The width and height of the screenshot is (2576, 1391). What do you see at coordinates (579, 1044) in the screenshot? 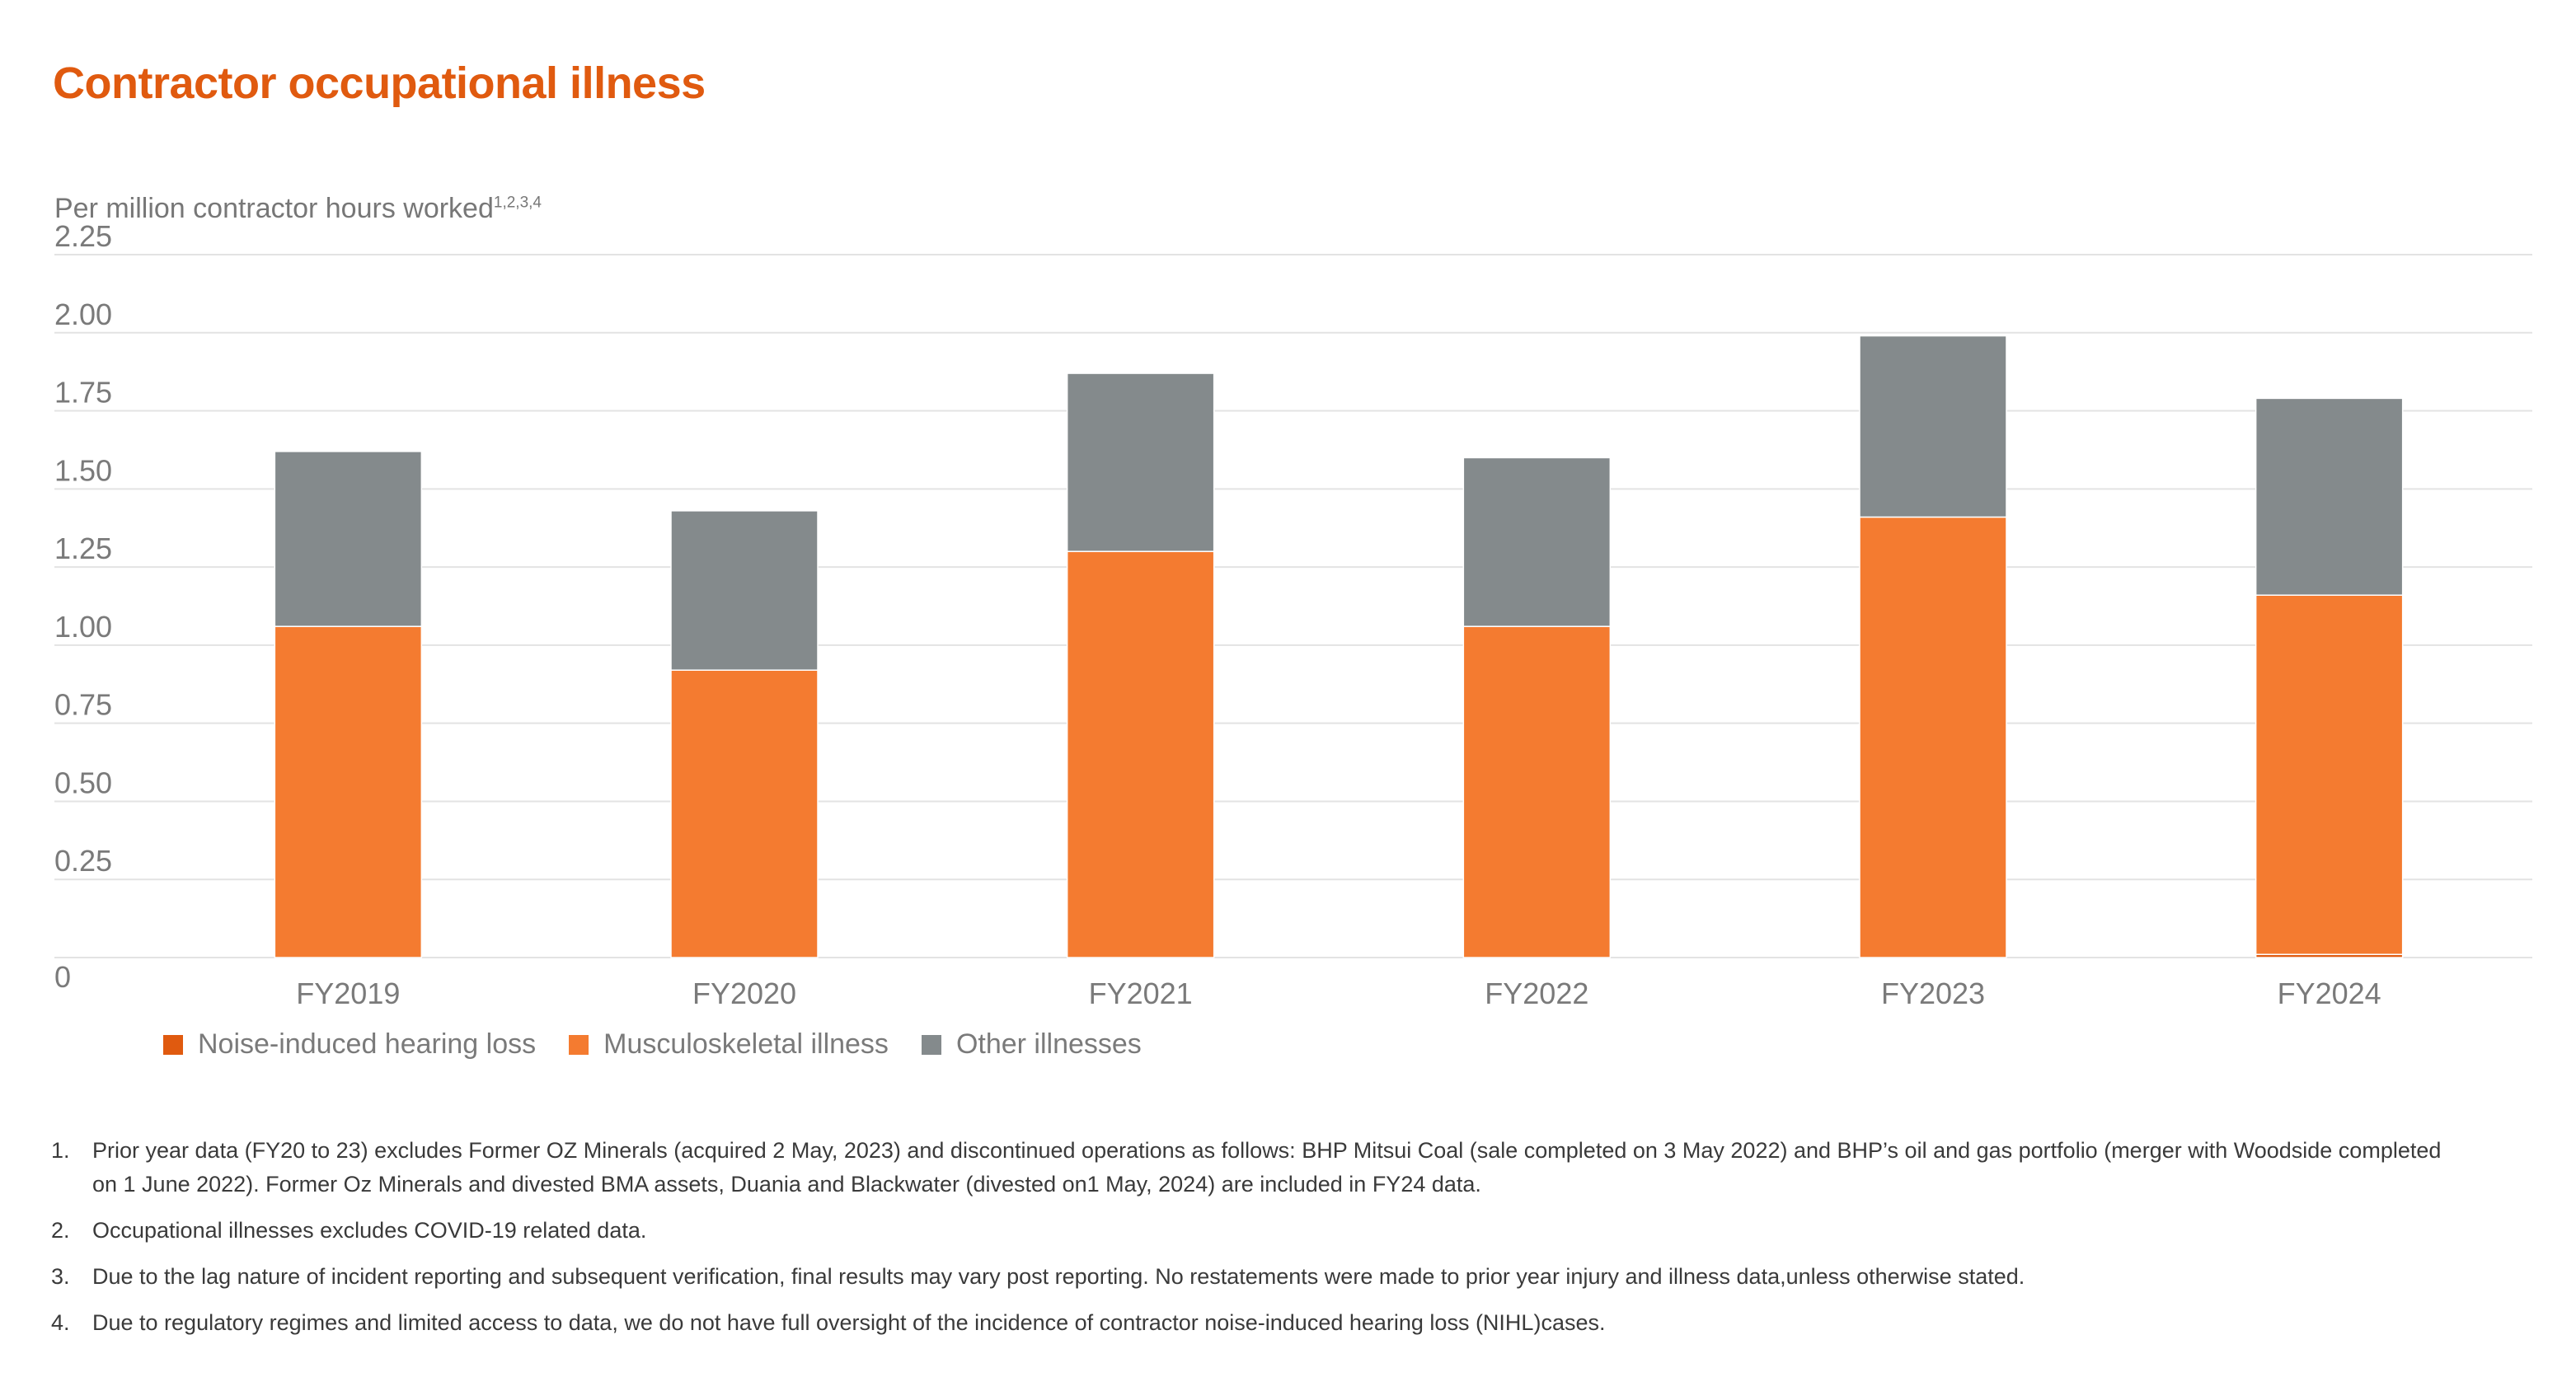
I see `legend-swatch-musculoskeletal` at bounding box center [579, 1044].